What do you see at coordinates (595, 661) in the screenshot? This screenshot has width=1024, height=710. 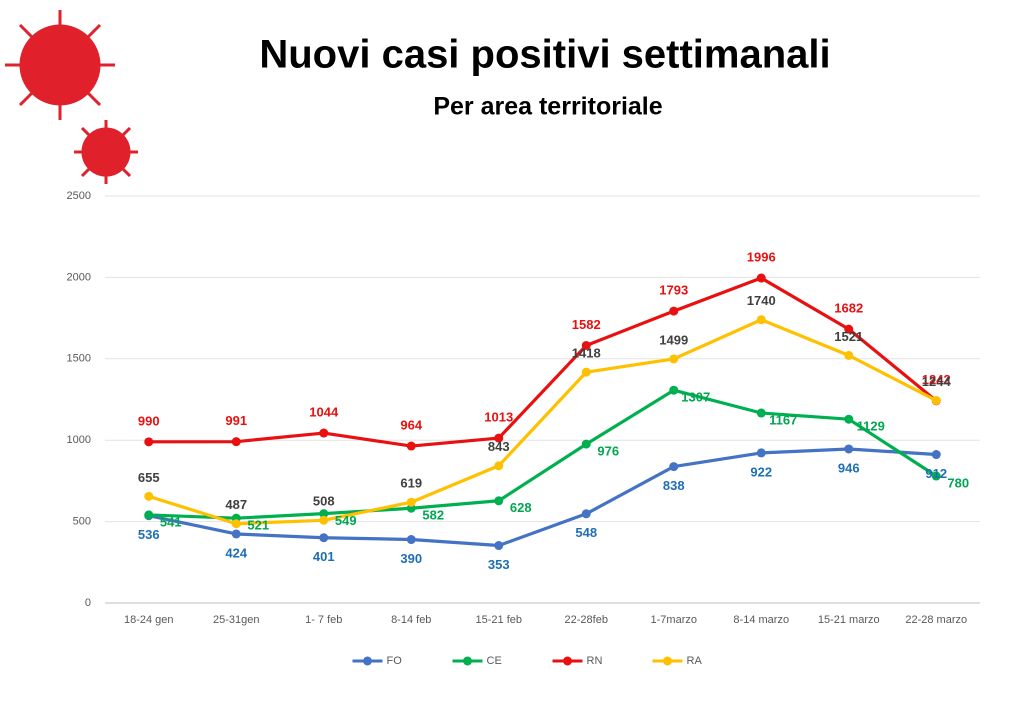 I see `legend-label: RN` at bounding box center [595, 661].